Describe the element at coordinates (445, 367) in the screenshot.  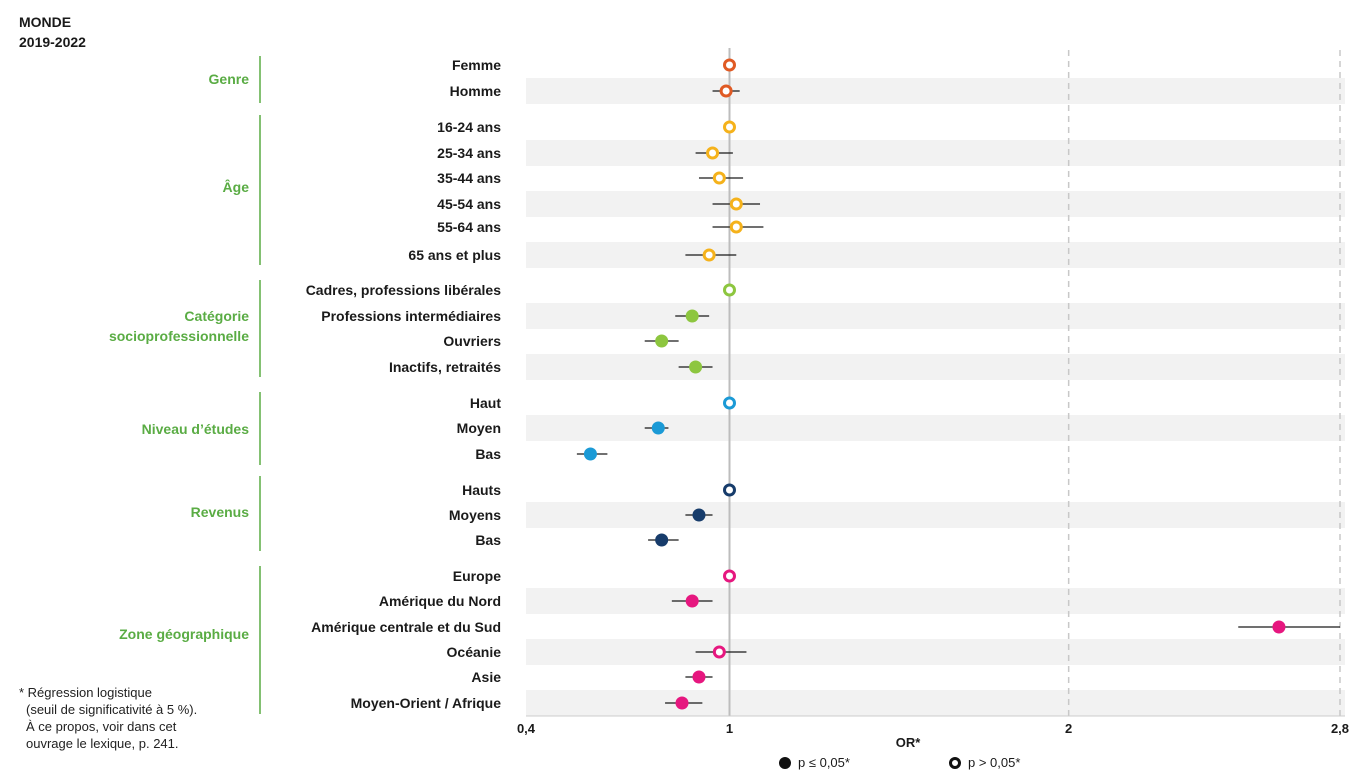
I see `row-label: Inactifs, retraités` at that location.